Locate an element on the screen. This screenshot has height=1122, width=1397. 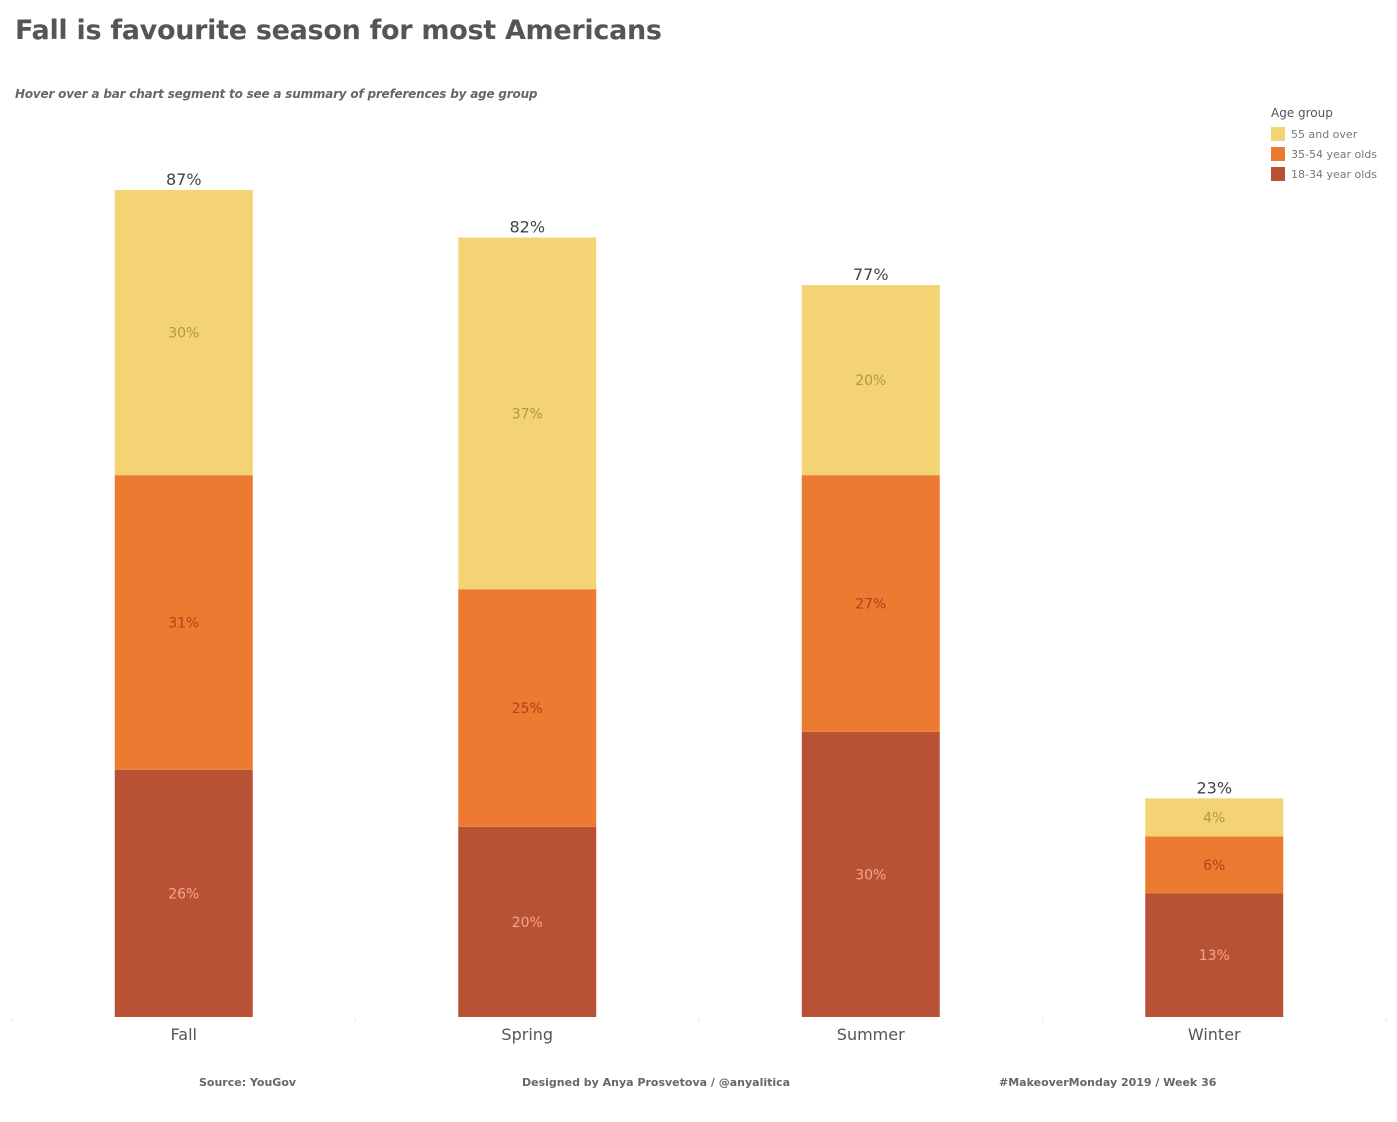
x-tick-label: Winter is located at coordinates (1214, 1034).